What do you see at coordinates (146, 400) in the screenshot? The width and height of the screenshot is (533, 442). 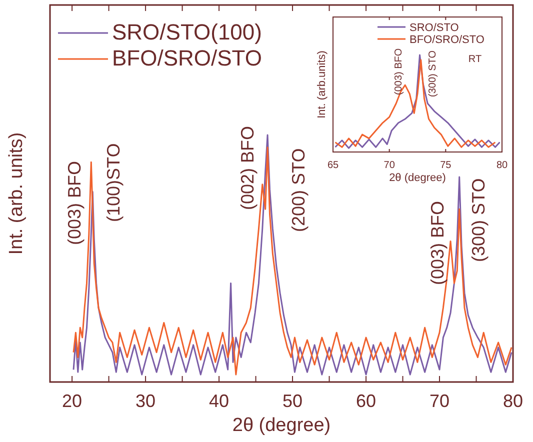 I see `x-tick-label: 30` at bounding box center [146, 400].